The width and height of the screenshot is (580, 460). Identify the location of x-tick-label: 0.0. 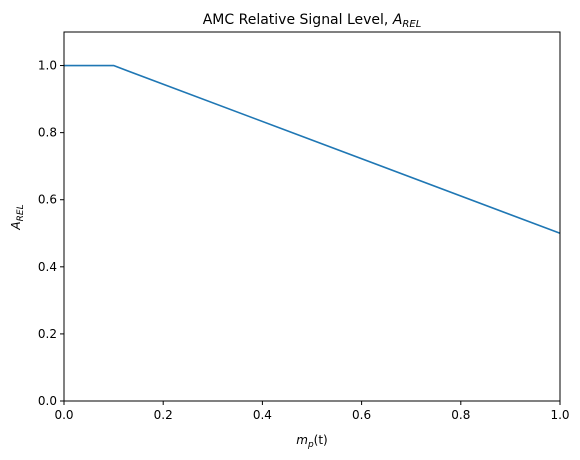
(63, 415).